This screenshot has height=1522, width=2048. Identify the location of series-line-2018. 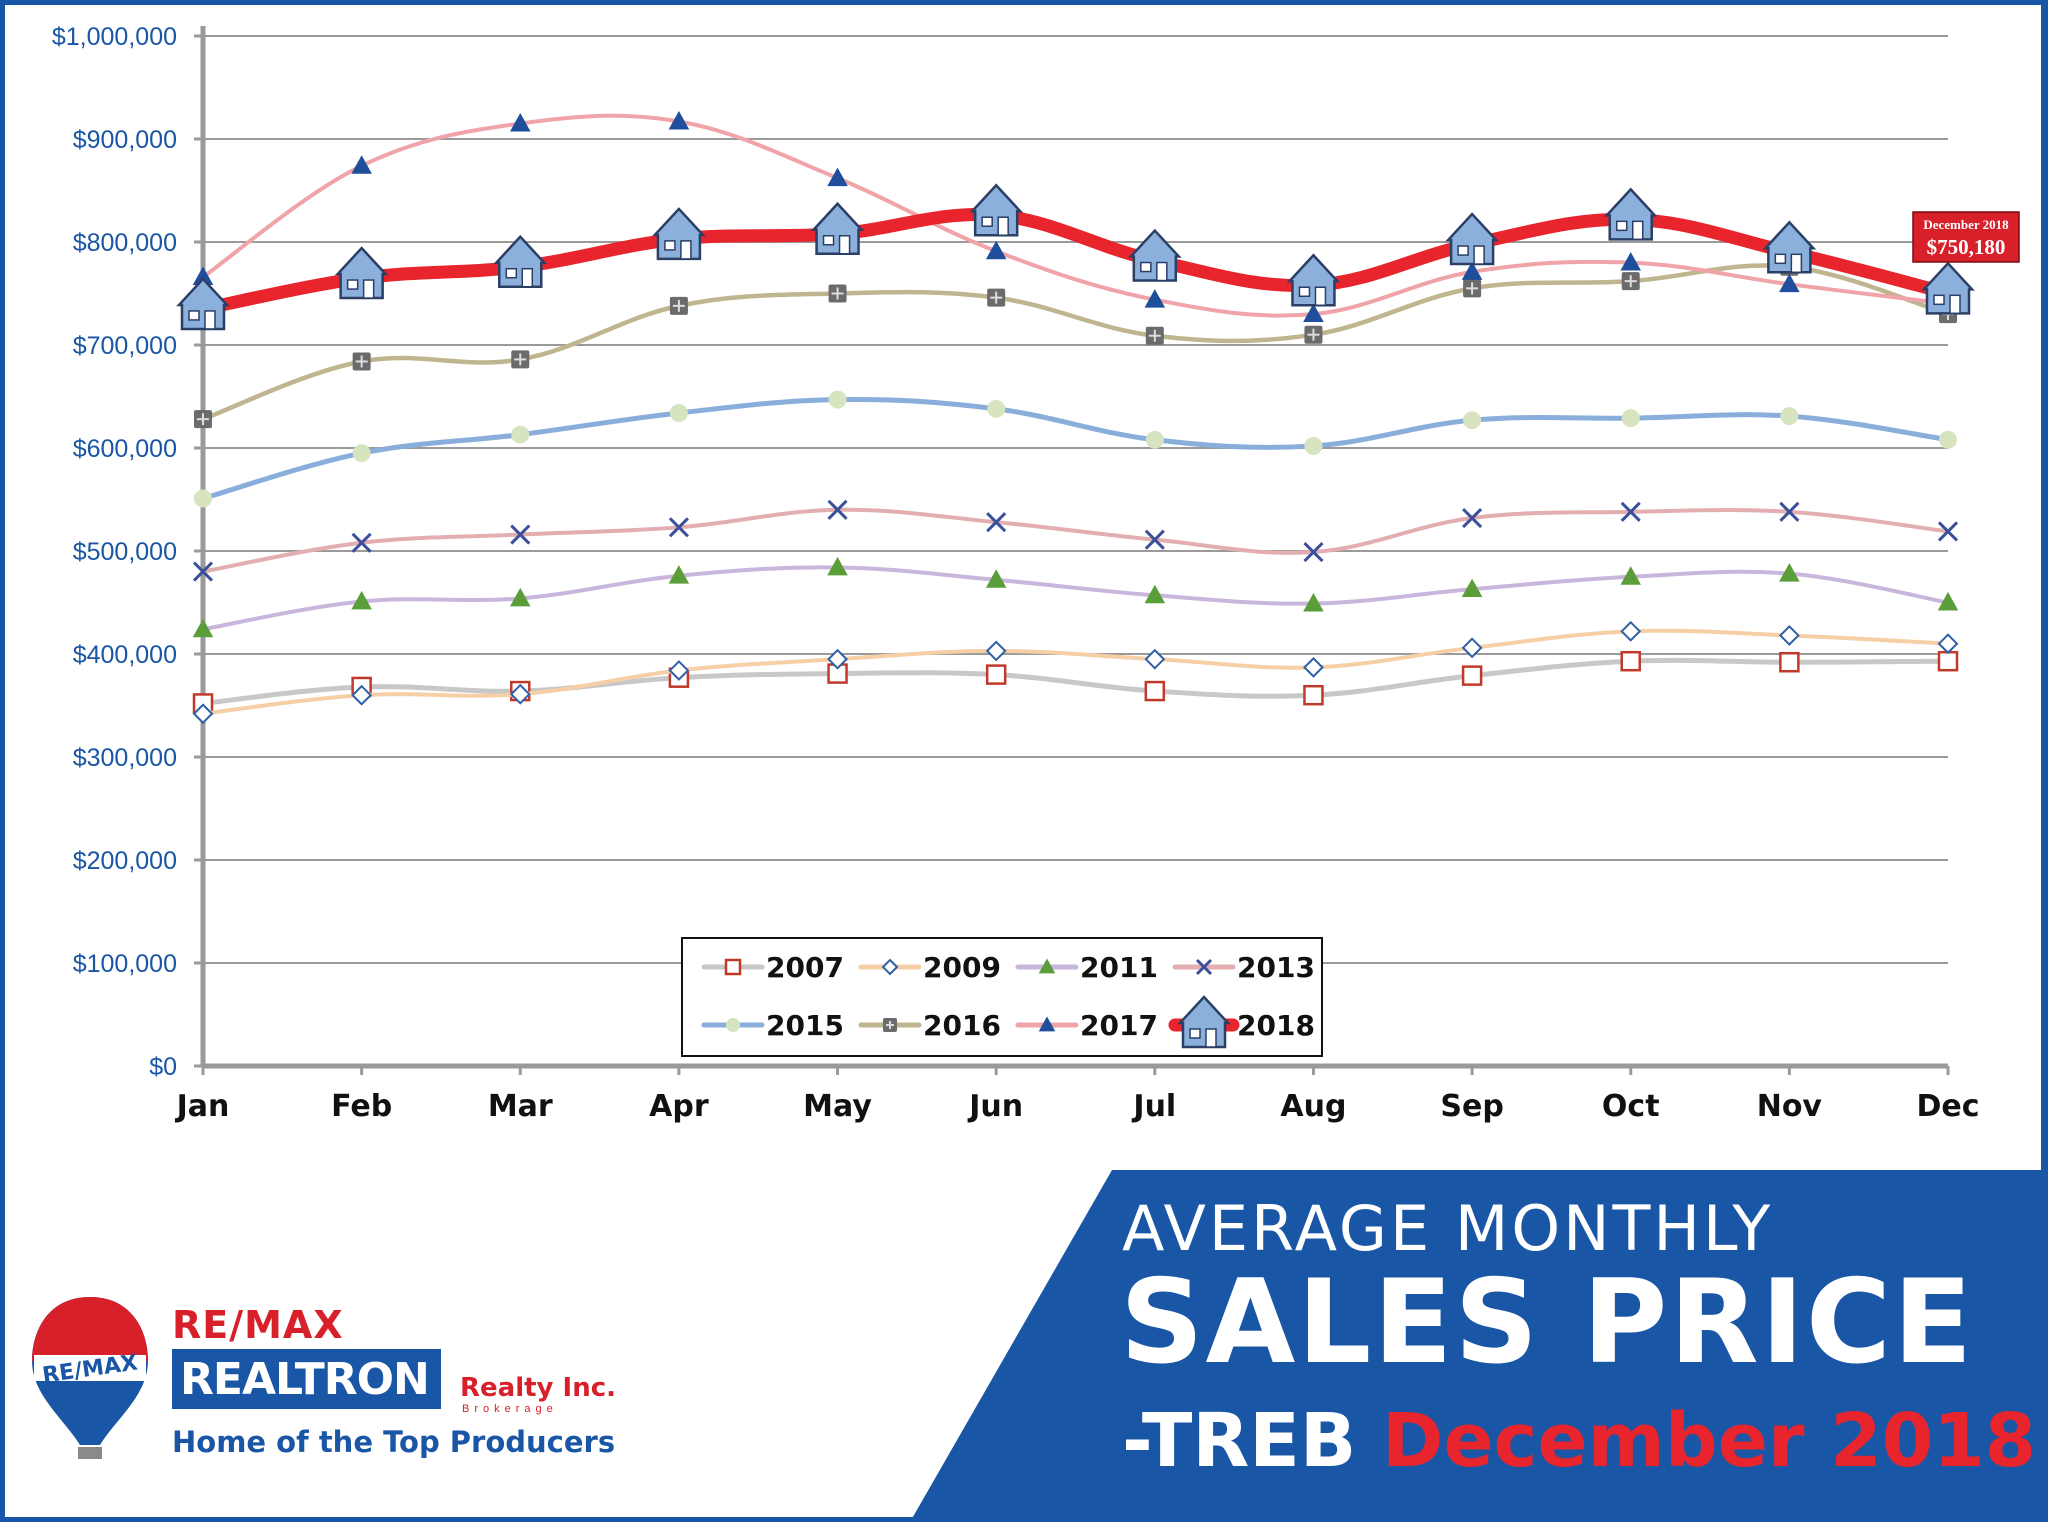
(1075, 262).